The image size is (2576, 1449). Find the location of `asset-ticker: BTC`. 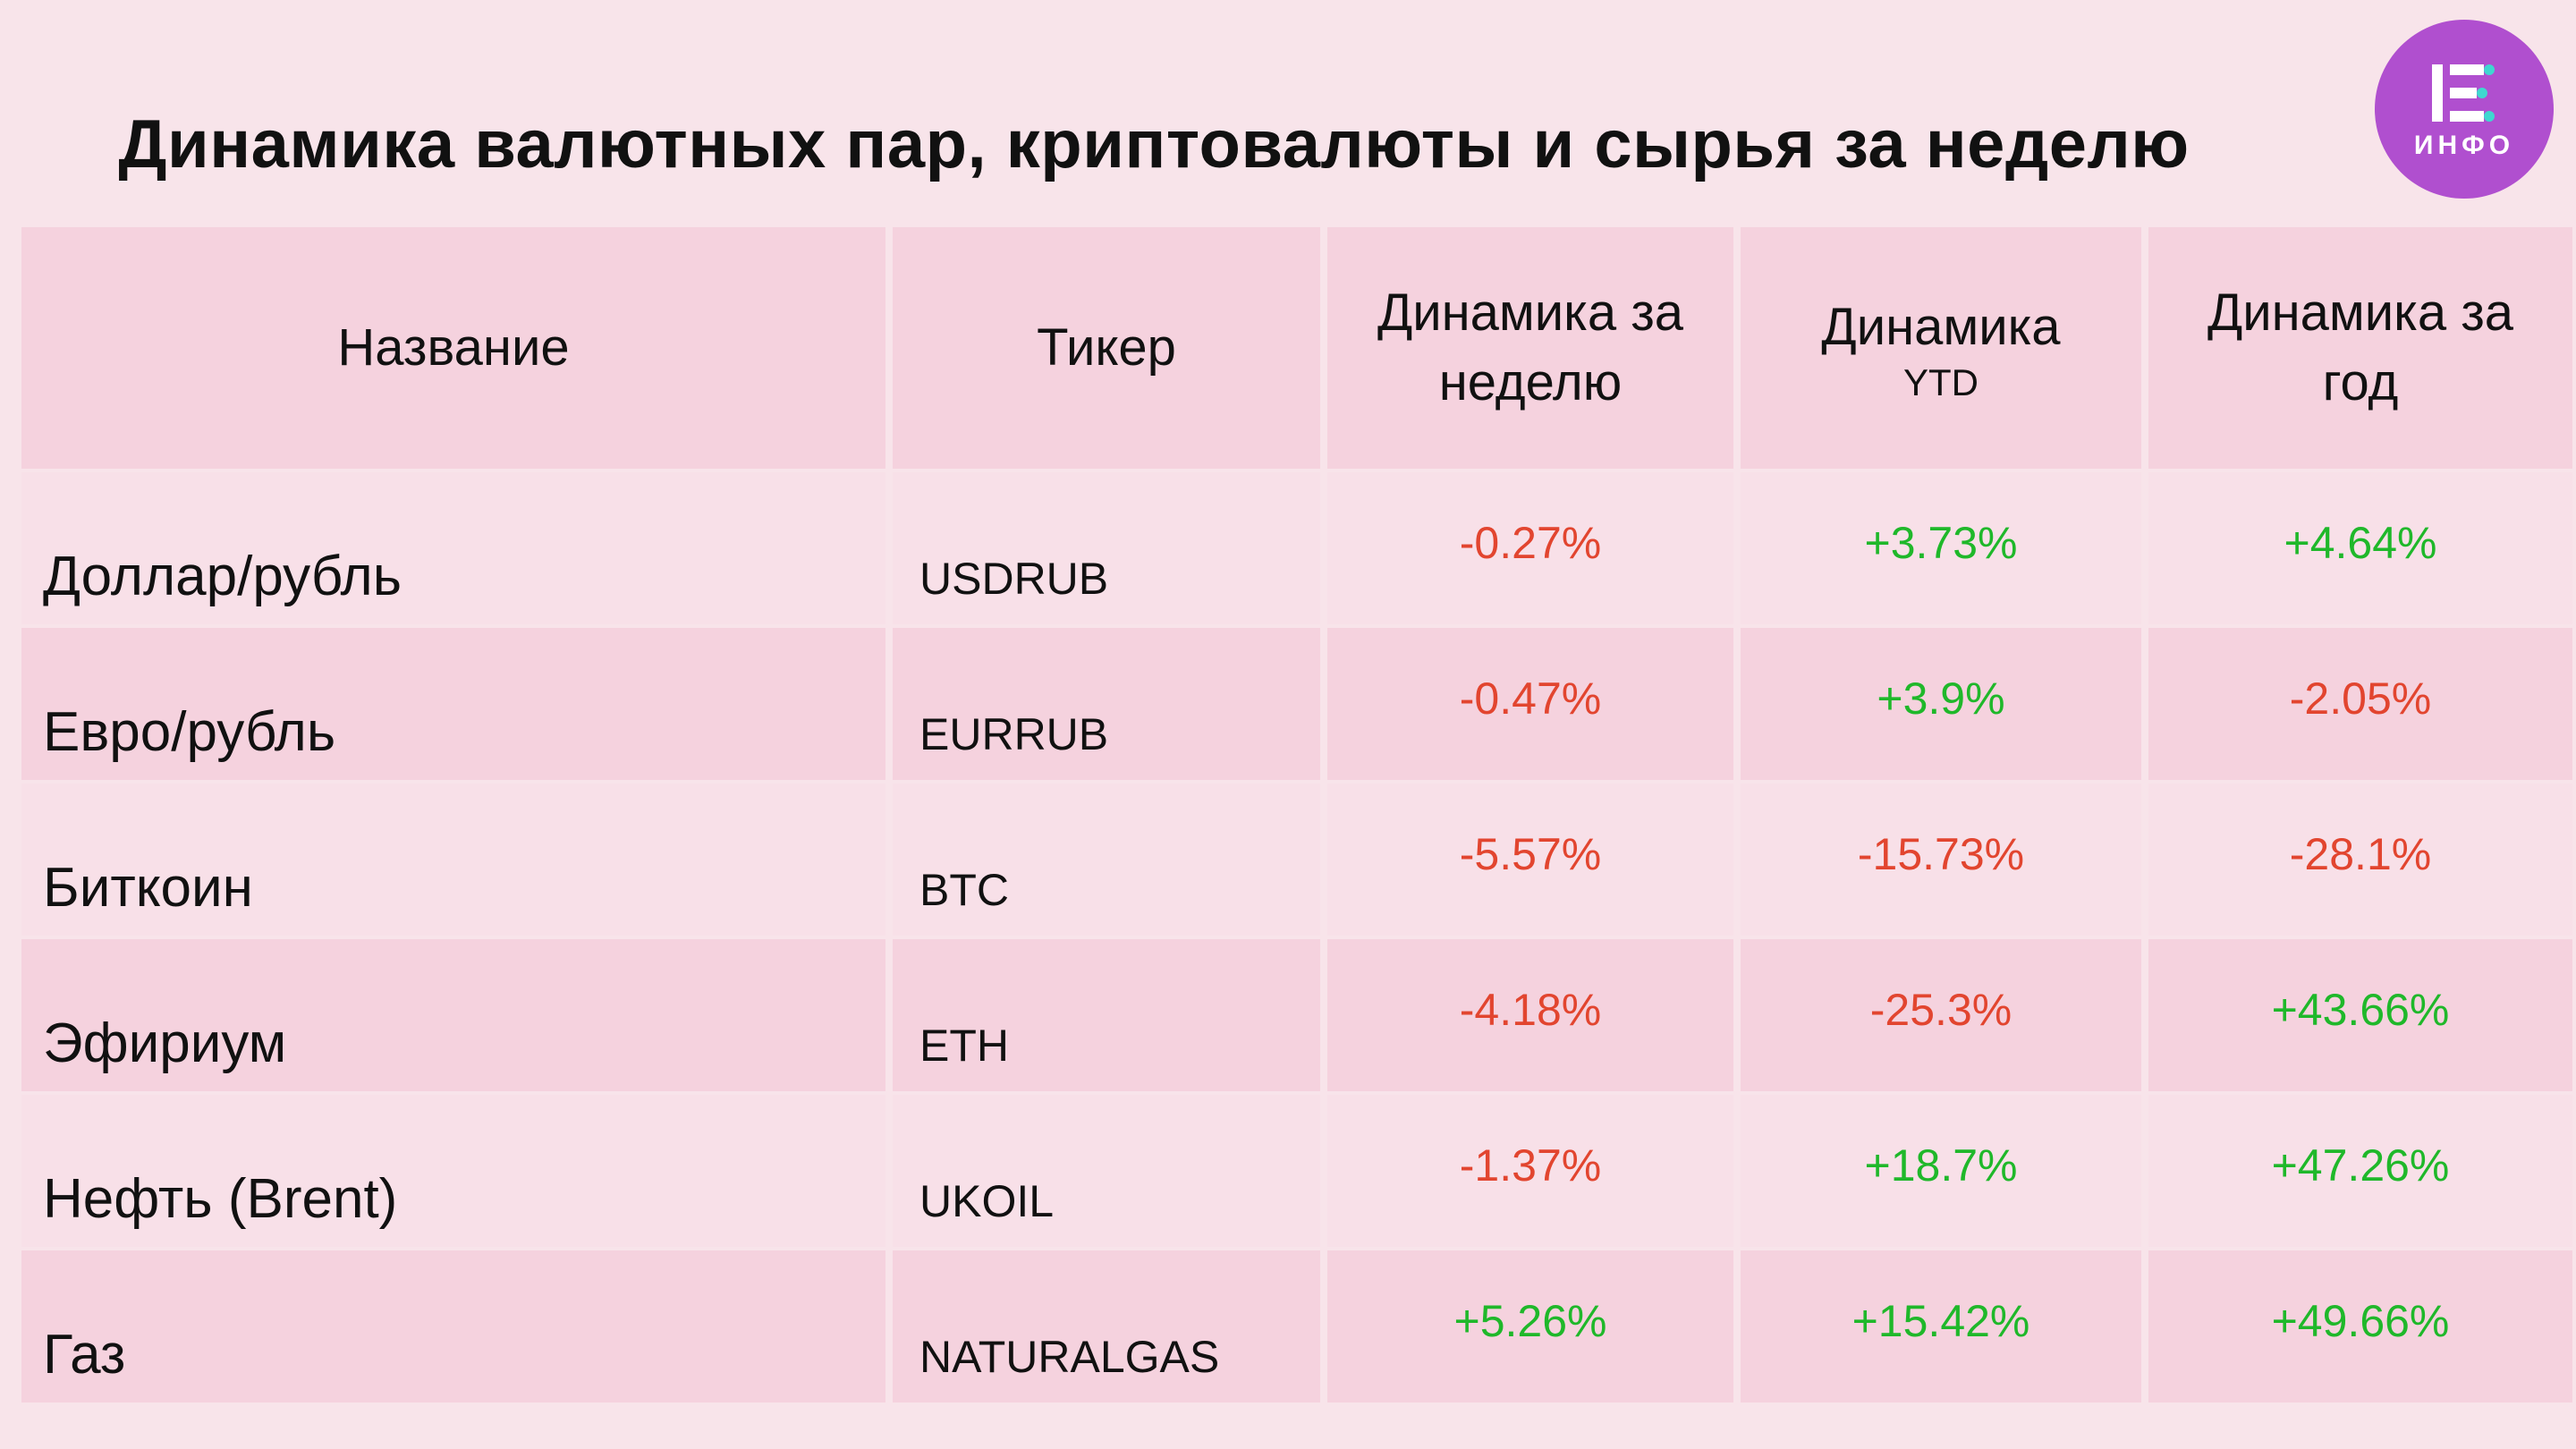

asset-ticker: BTC is located at coordinates (964, 890).